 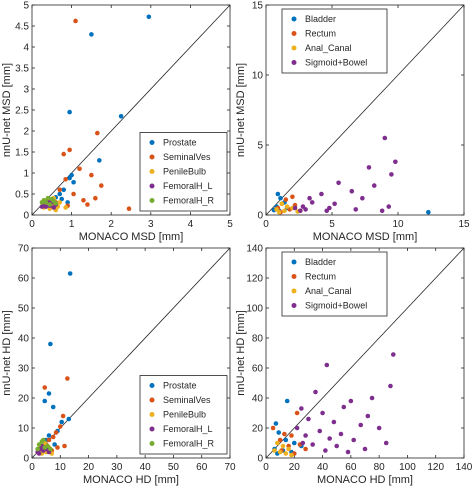 What do you see at coordinates (174, 467) in the screenshot?
I see `x-tick-label: 50` at bounding box center [174, 467].